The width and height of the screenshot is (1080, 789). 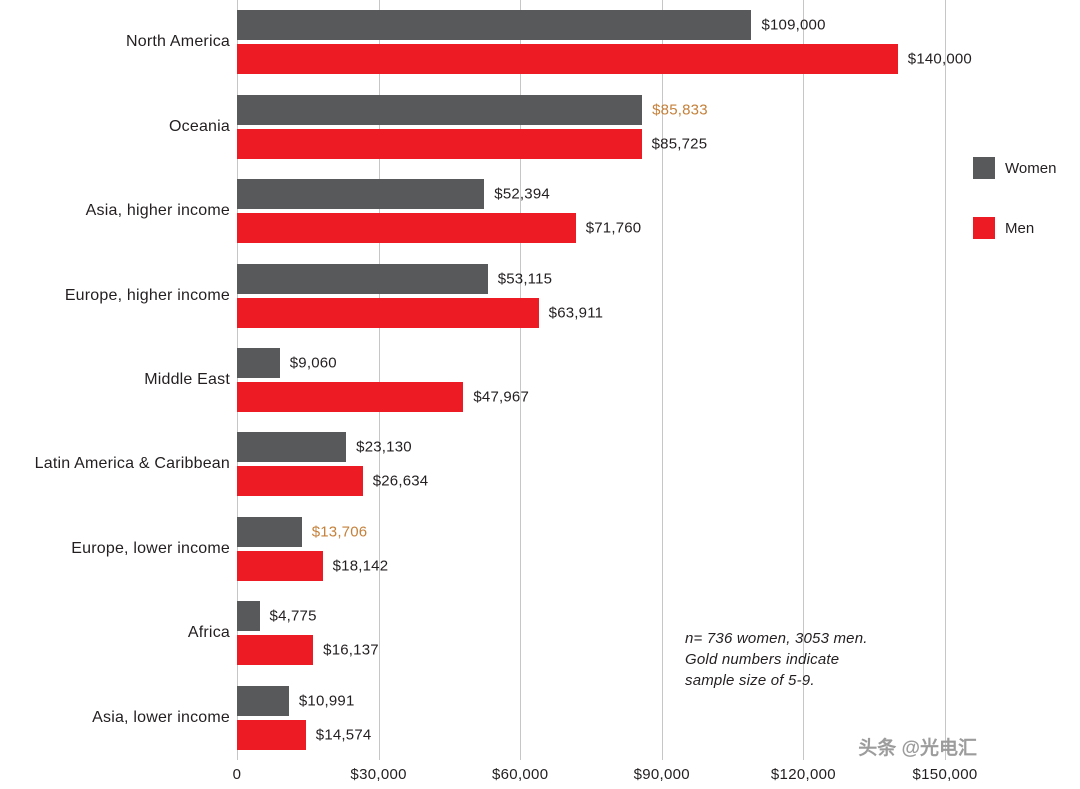 I want to click on value-label: $16,137, so click(x=351, y=650).